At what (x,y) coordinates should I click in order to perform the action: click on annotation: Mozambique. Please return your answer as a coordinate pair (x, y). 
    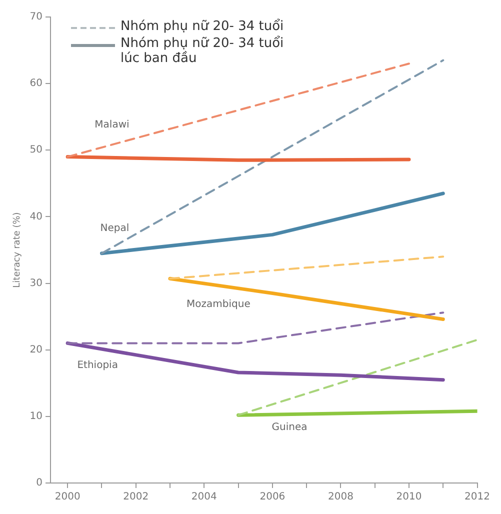
    Looking at the image, I should click on (218, 304).